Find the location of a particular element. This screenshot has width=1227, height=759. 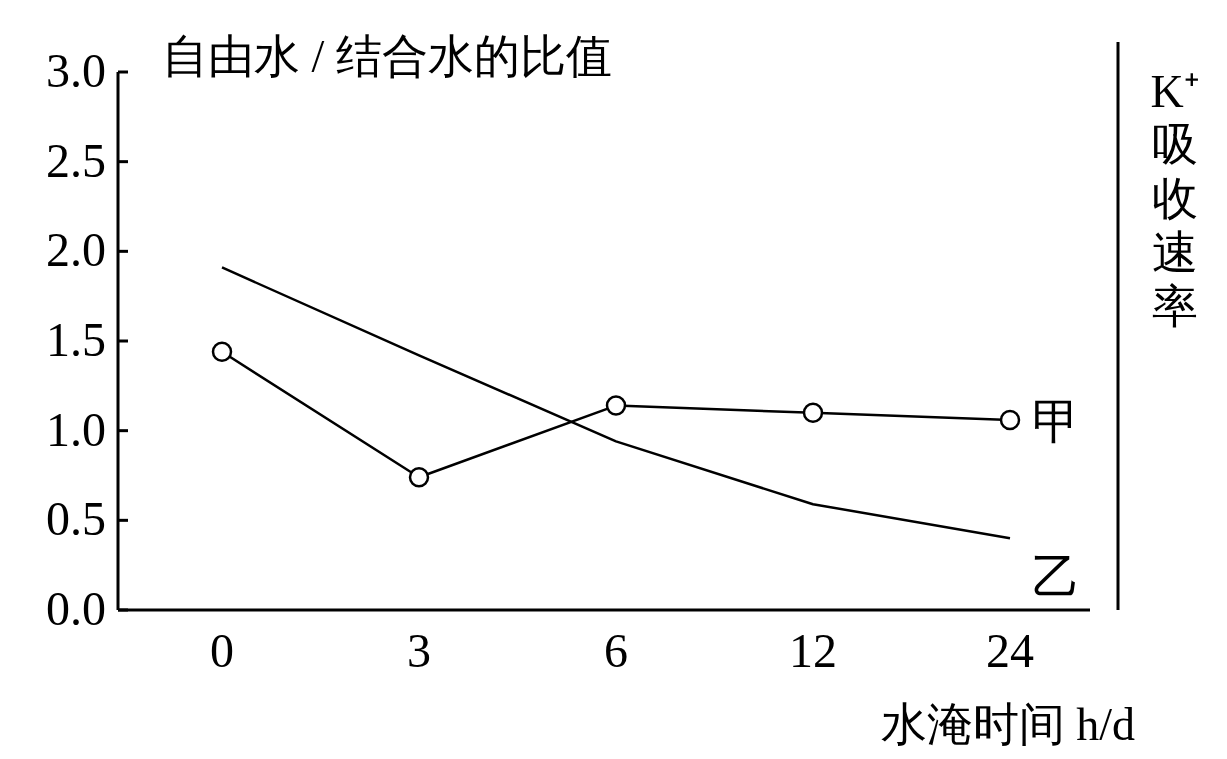

y-tick-label: 2.5 is located at coordinates (76, 160).